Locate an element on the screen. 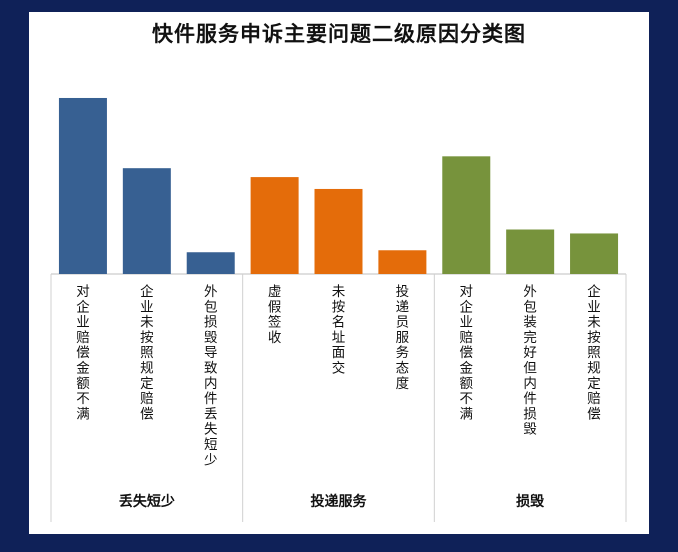 The image size is (678, 552). group-label: 损毁 is located at coordinates (530, 501).